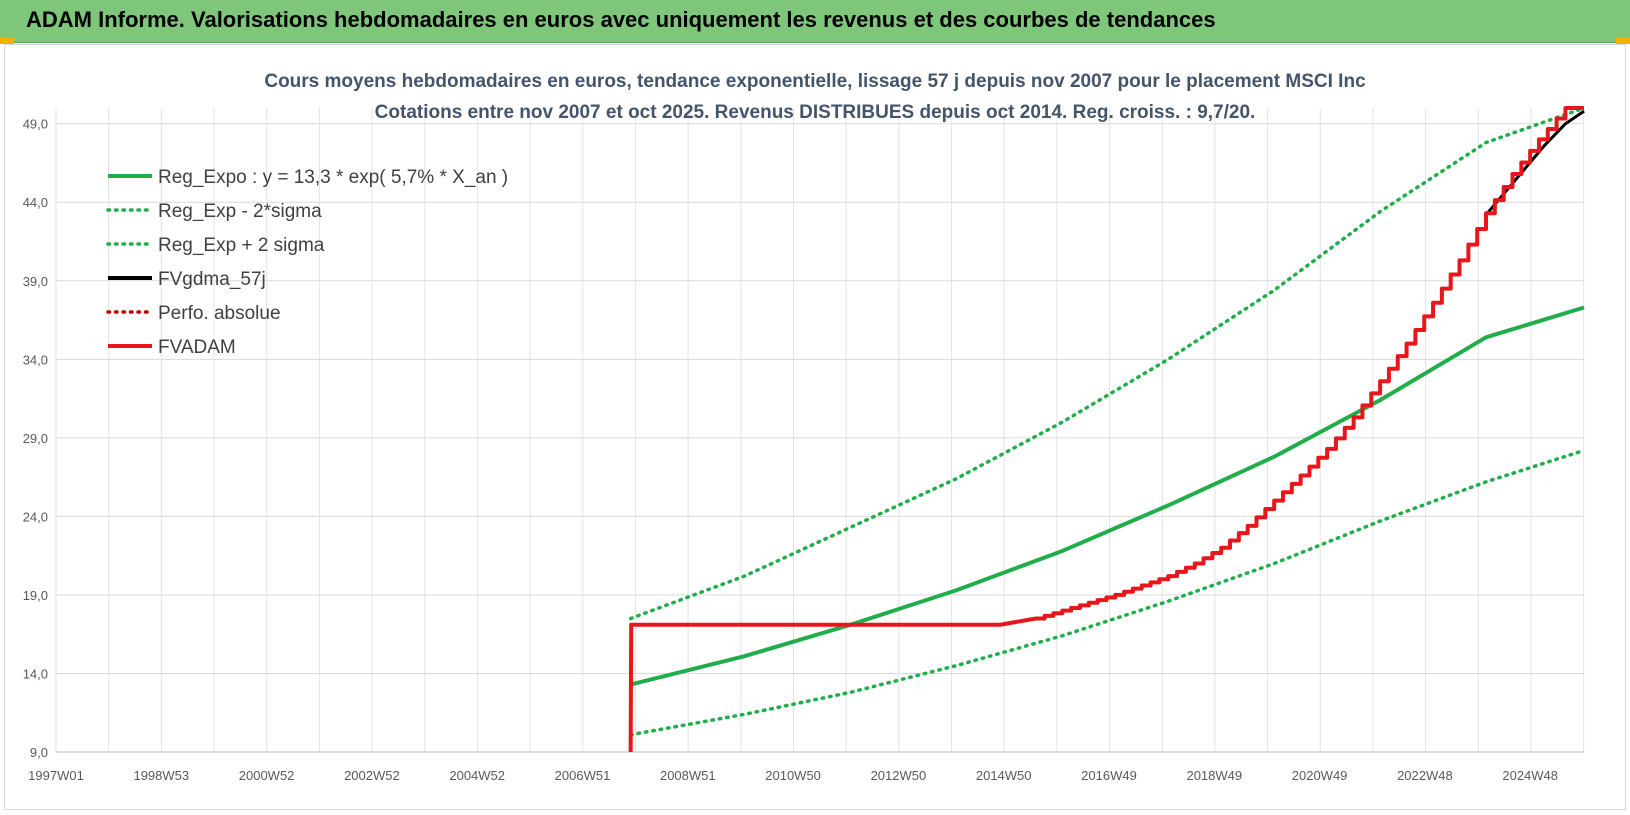  Describe the element at coordinates (333, 177) in the screenshot. I see `legend-label: Reg_Expo : y = 13,3 * exp( 5,7% * X_an )` at that location.